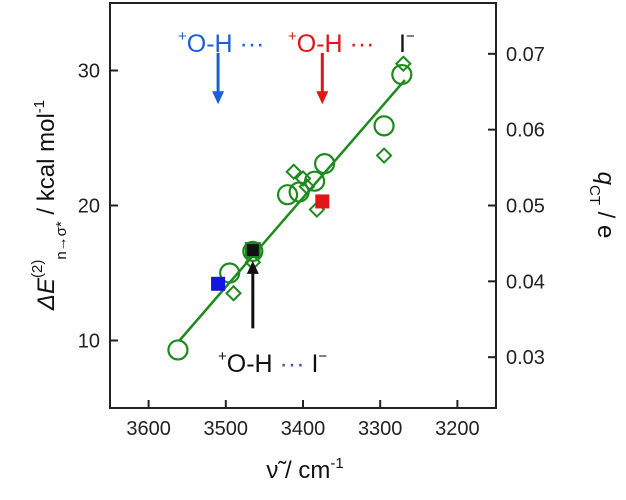 This screenshot has height=500, width=626. I want to click on x-axis-title-unit: / cm, so click(304, 470).